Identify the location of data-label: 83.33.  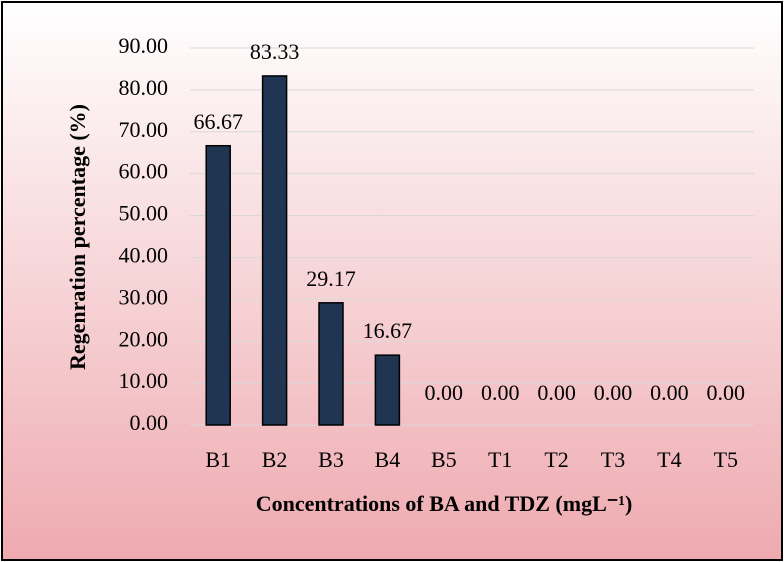
(275, 51).